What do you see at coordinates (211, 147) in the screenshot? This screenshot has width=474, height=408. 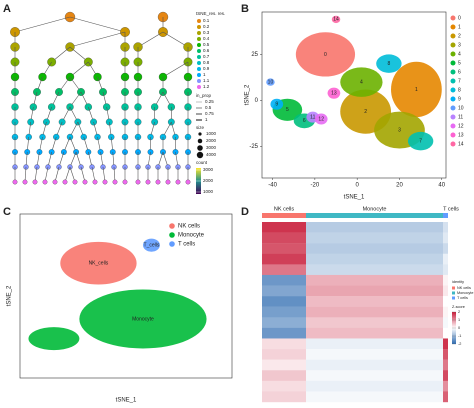 I see `legend-label: 3000` at bounding box center [211, 147].